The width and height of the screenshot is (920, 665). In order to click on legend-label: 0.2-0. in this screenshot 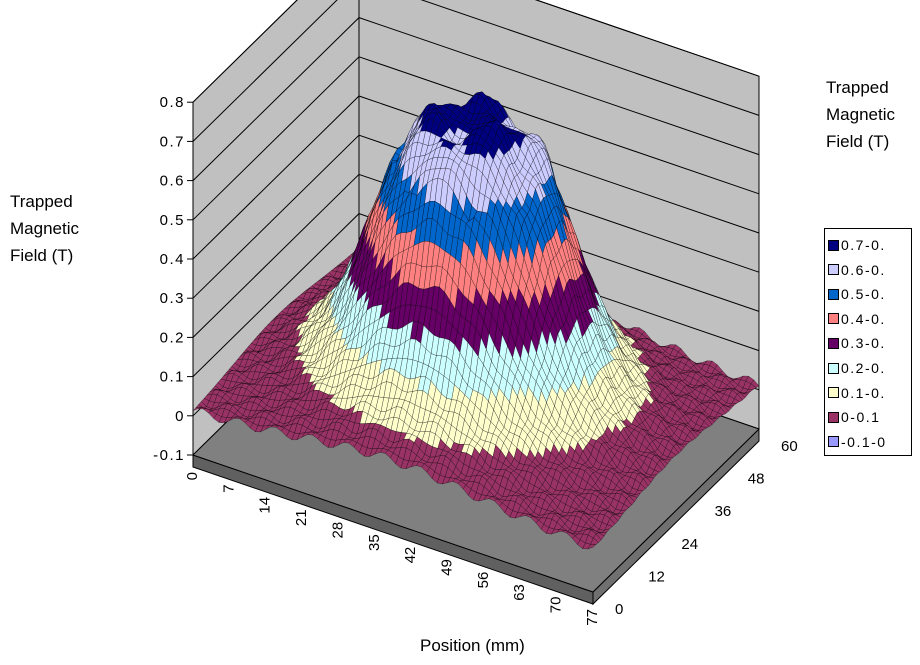, I will do `click(863, 368)`.